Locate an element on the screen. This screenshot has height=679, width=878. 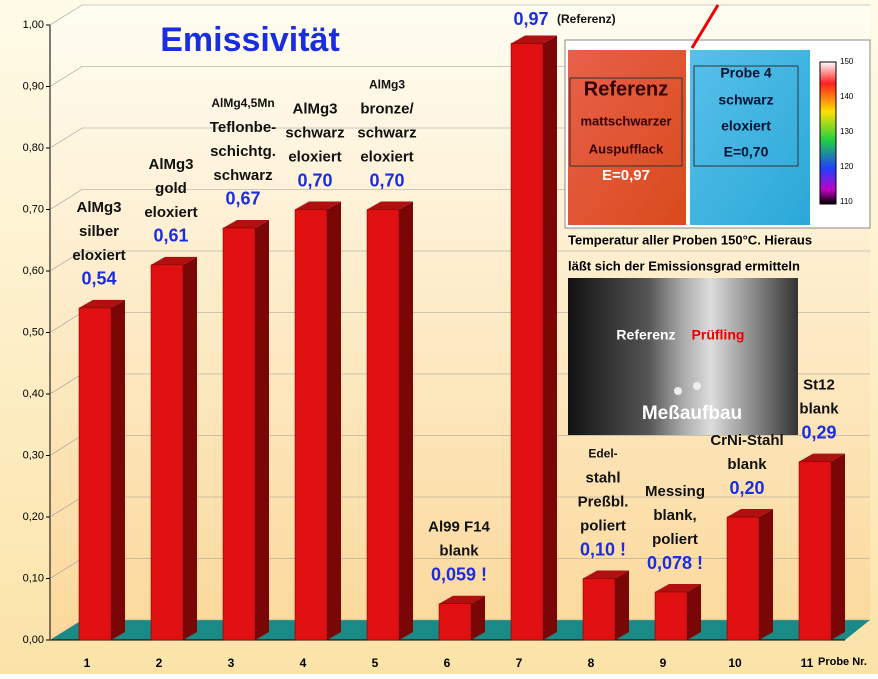
y-tick-label: 0,20 is located at coordinates (33, 517).